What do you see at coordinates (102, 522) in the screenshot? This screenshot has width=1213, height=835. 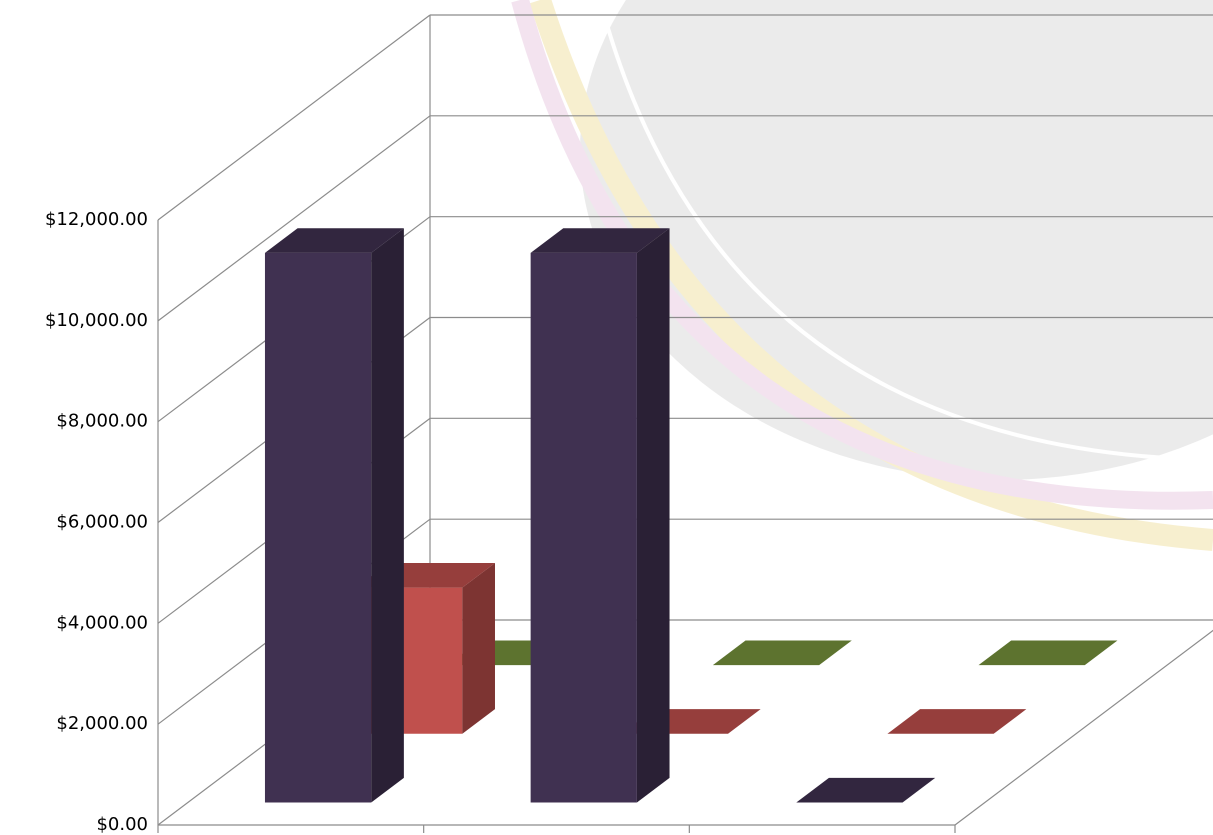 I see `y-tick-label: $6,000.00` at bounding box center [102, 522].